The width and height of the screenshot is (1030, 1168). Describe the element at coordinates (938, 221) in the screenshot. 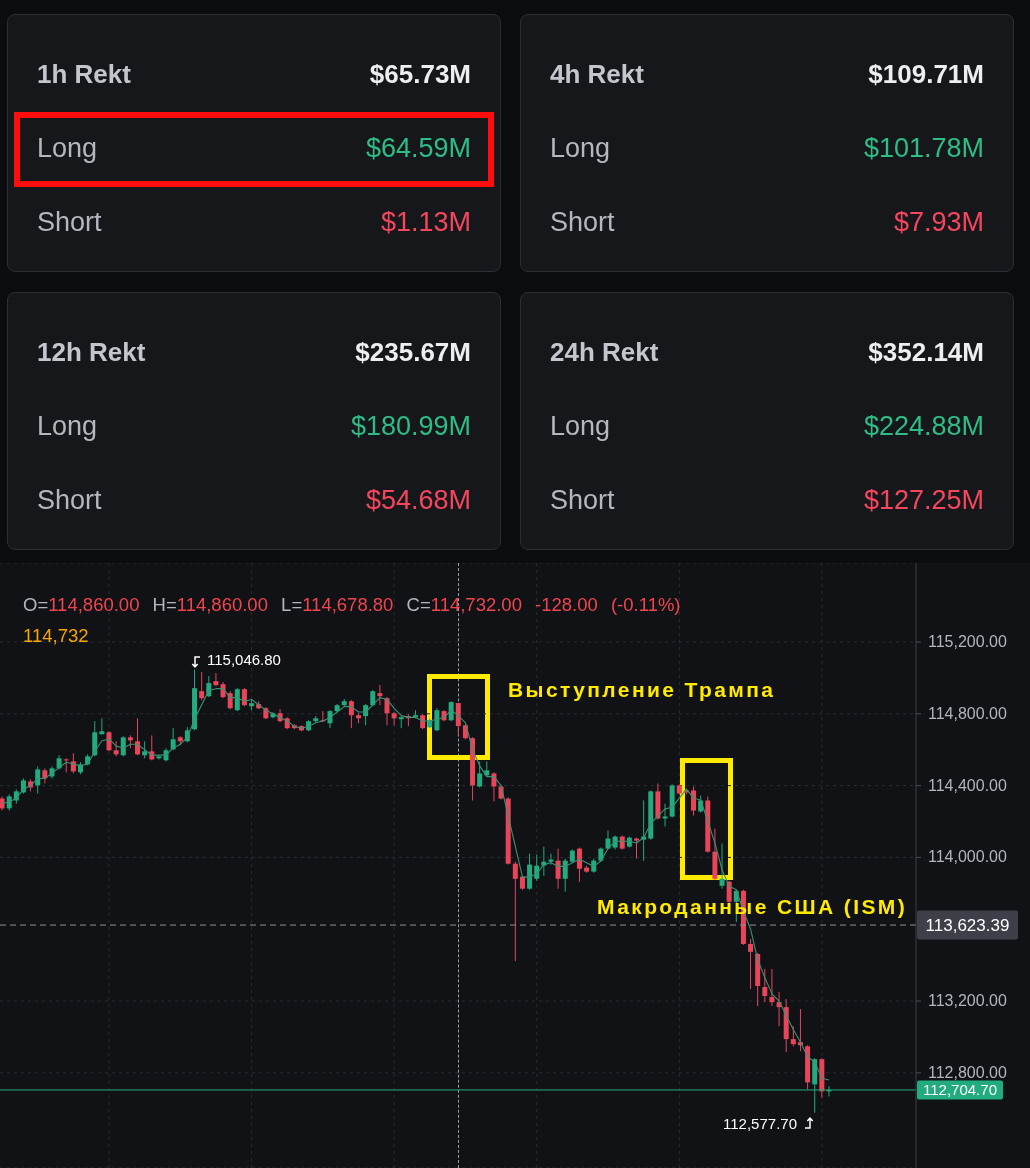

I see `text: $7.93M` at that location.